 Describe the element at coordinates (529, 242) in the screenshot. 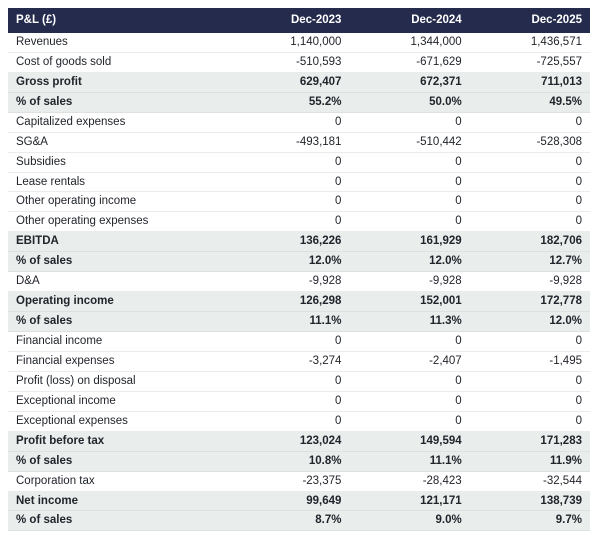

I see `cell-value: 182,706` at that location.